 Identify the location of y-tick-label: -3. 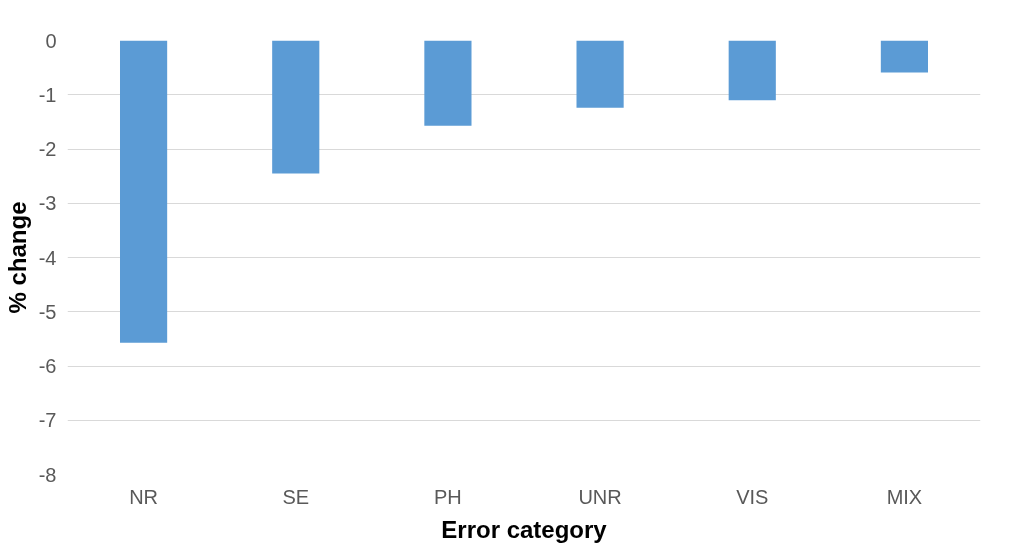
(47, 203).